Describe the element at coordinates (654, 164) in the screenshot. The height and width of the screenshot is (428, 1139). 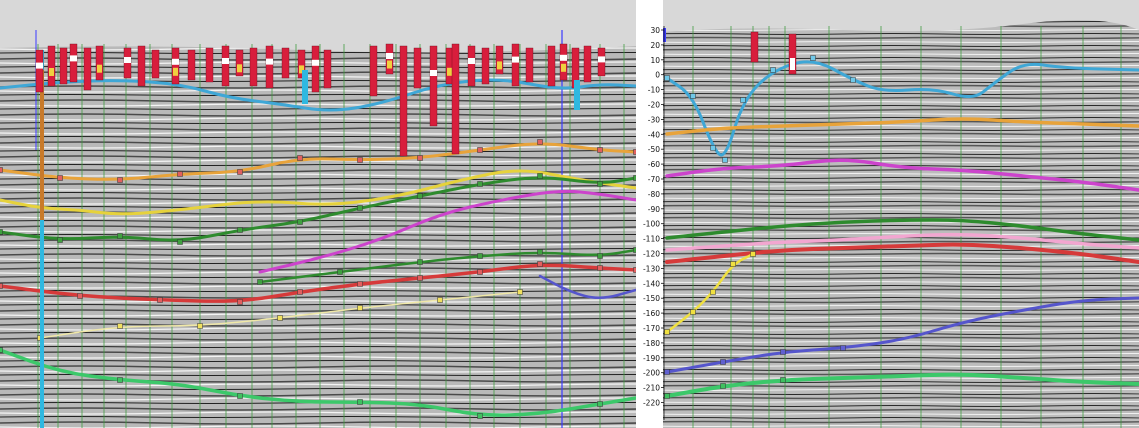
I see `depth-tick-label: -60` at that location.